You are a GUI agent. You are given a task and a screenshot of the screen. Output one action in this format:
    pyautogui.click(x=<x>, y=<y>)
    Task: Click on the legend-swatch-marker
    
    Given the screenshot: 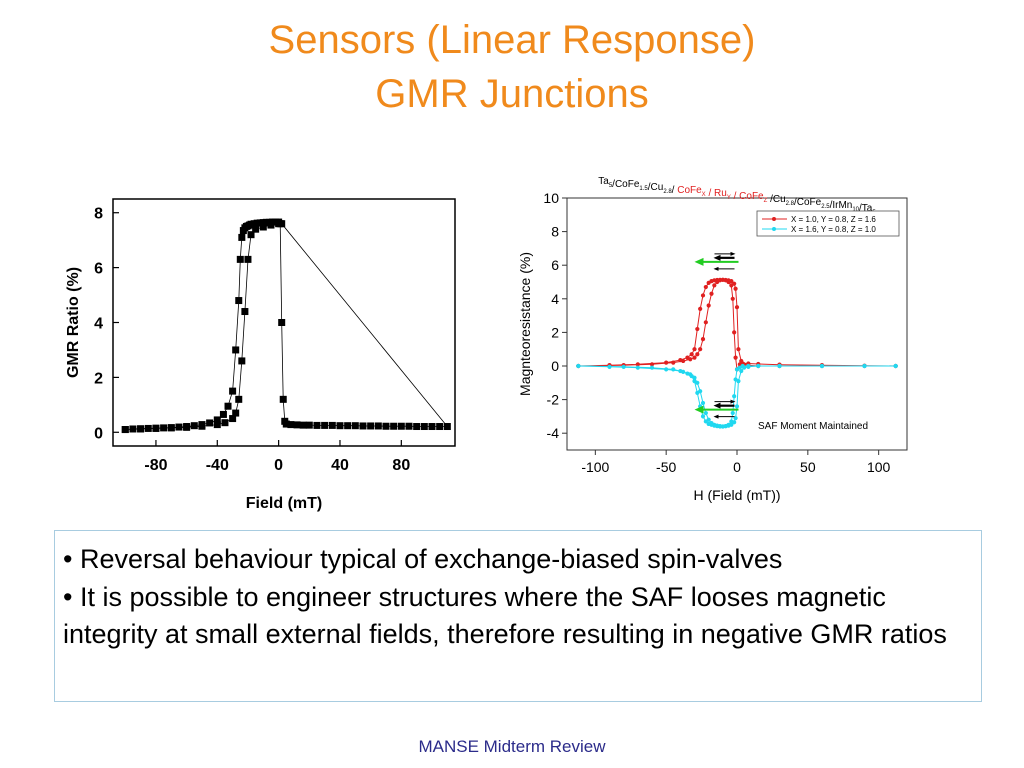 What is the action you would take?
    pyautogui.click(x=774, y=219)
    